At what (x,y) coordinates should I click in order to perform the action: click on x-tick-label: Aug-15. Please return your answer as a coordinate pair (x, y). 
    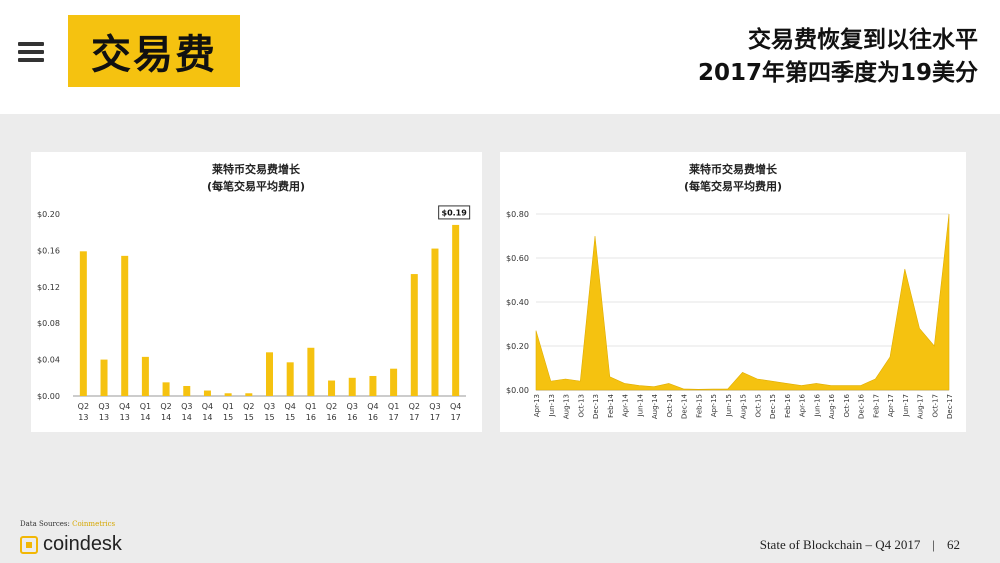
    Looking at the image, I should click on (744, 406).